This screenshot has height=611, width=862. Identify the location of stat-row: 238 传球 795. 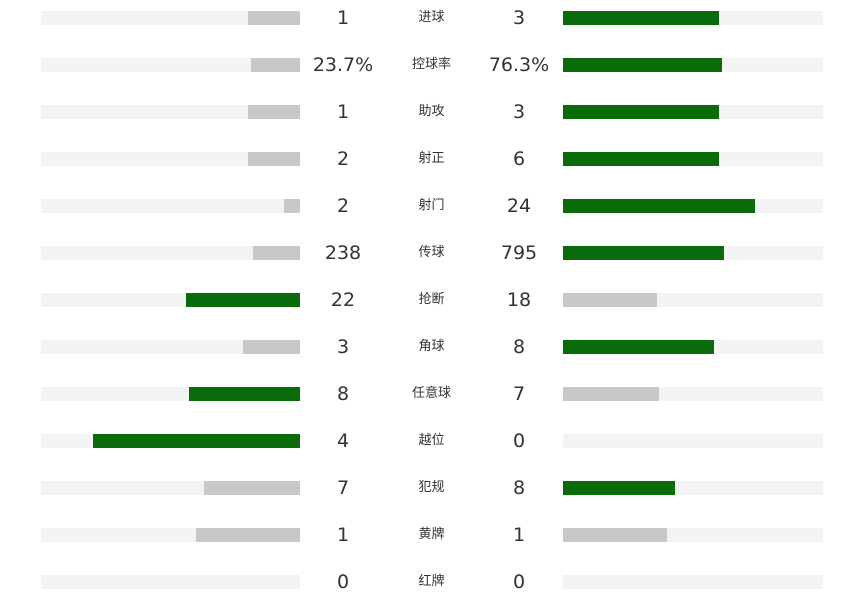
(431, 253).